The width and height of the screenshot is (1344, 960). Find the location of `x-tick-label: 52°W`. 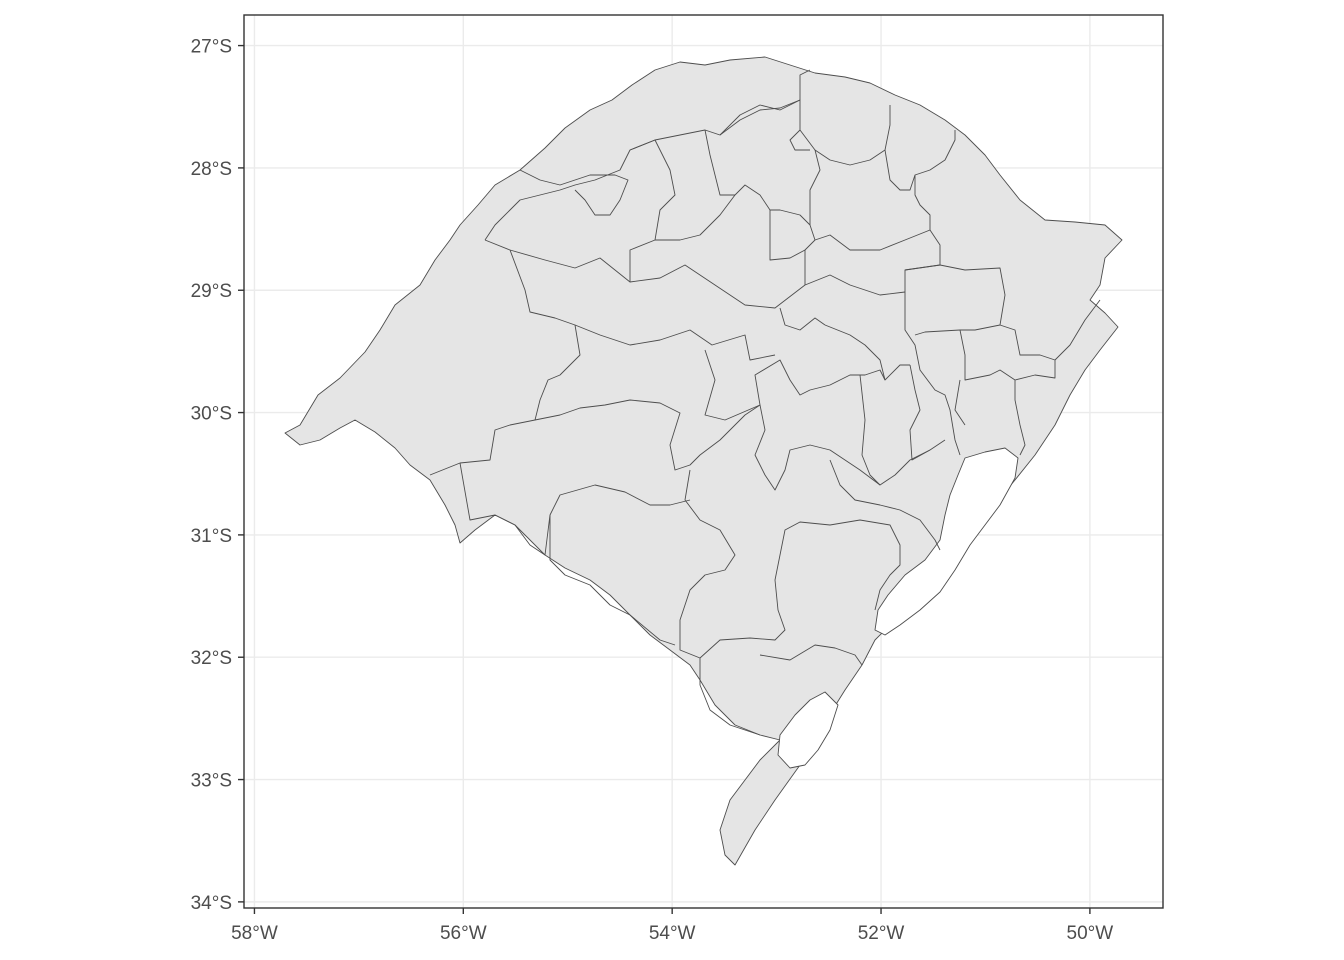

x-tick-label: 52°W is located at coordinates (881, 933).